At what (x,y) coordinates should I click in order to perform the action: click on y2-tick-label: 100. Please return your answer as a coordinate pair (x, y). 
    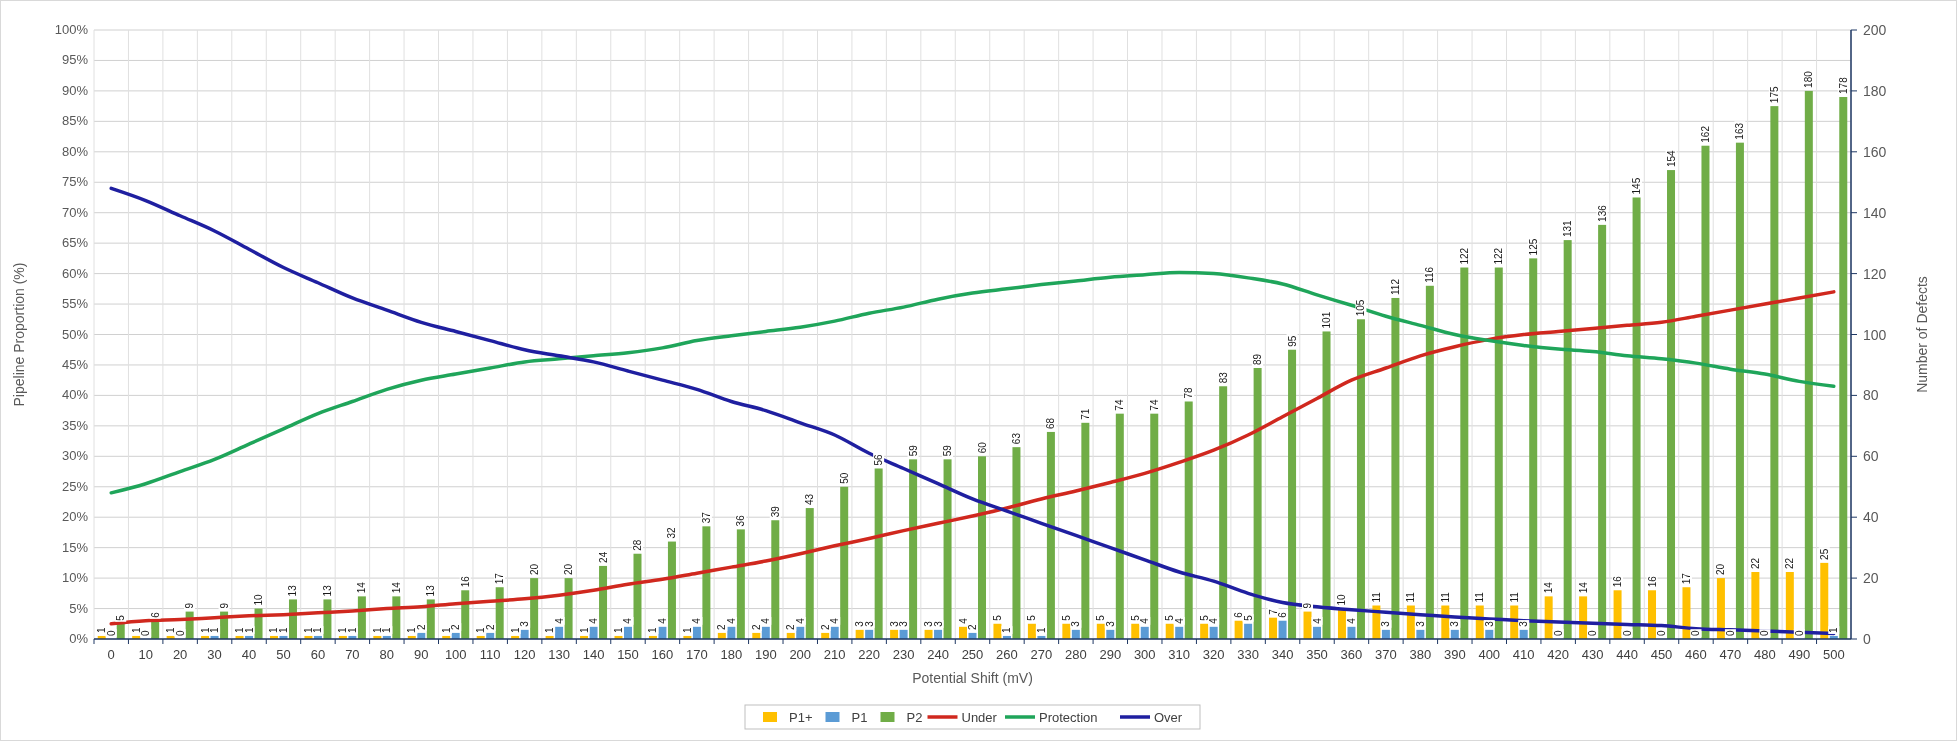
    Looking at the image, I should click on (1875, 334).